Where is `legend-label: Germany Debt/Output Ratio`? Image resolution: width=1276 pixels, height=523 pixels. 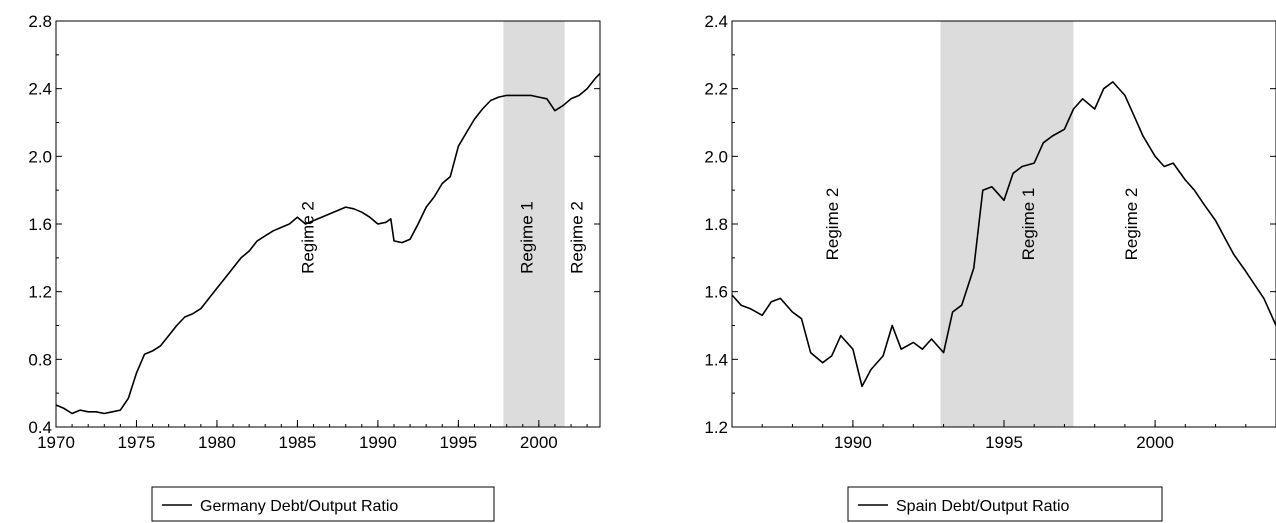 legend-label: Germany Debt/Output Ratio is located at coordinates (299, 506).